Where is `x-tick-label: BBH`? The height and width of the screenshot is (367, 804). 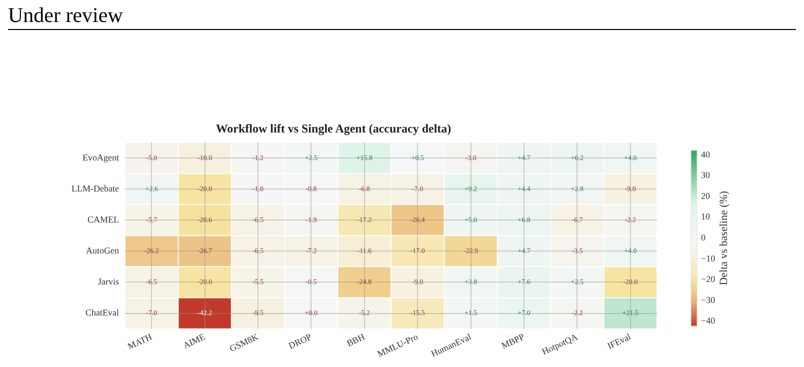 x-tick-label: BBH is located at coordinates (356, 339).